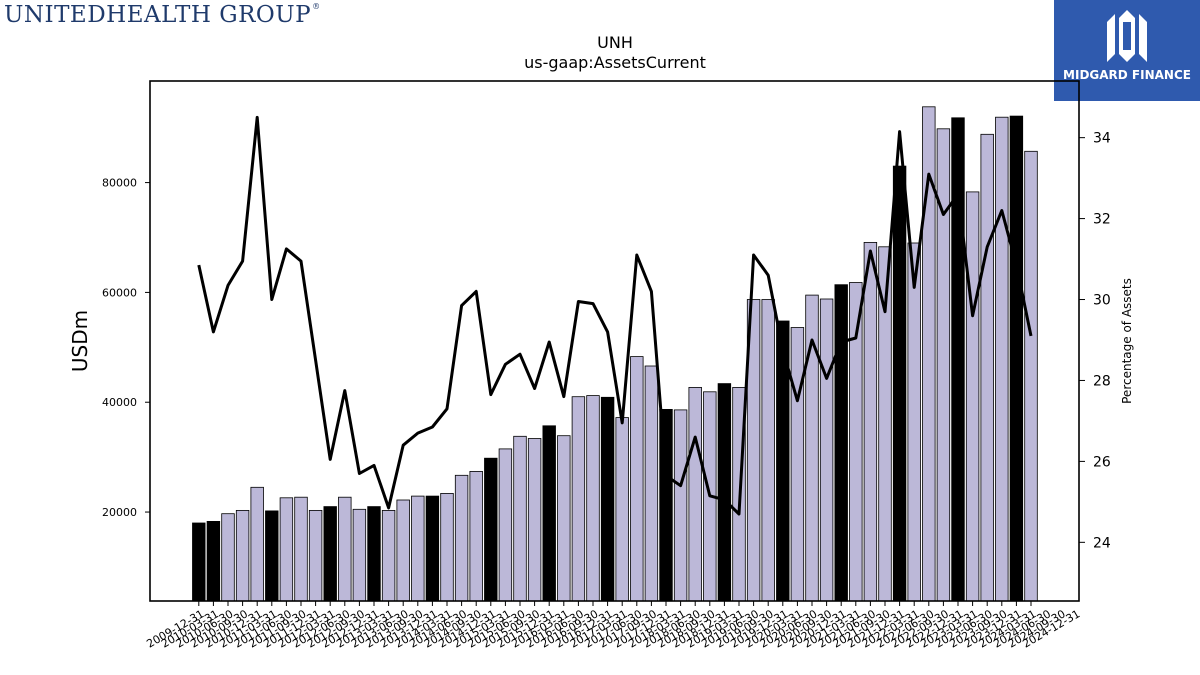  Describe the element at coordinates (615, 62) in the screenshot. I see `chart-subtitle: us-gaap:AssetsCurrent` at that location.